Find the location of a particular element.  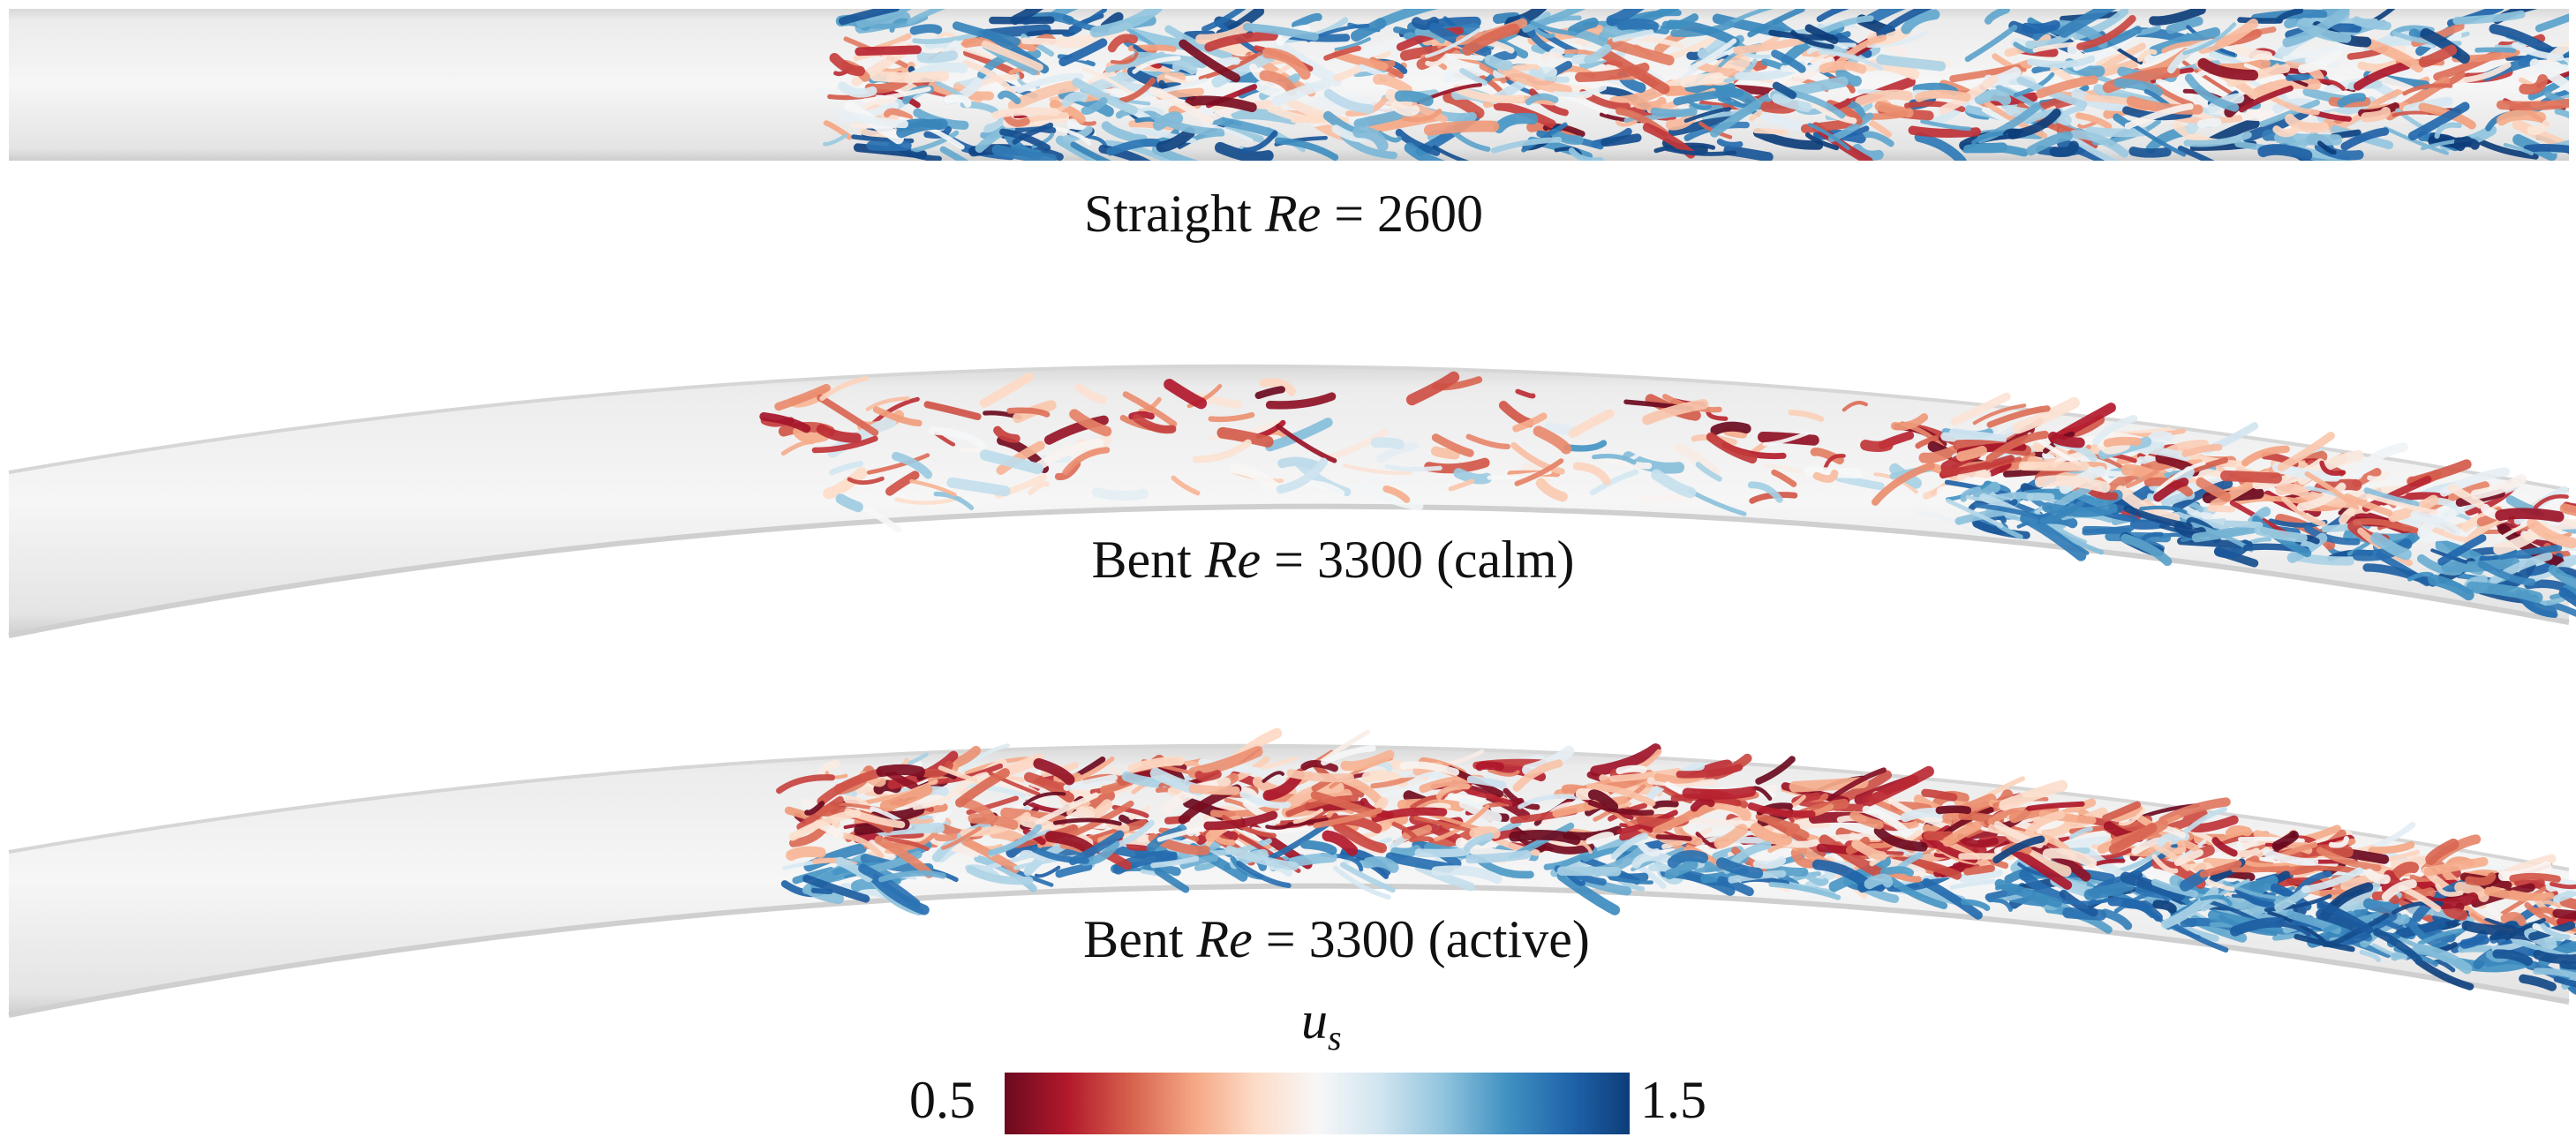

caption-active-re: Re is located at coordinates (1225, 939).